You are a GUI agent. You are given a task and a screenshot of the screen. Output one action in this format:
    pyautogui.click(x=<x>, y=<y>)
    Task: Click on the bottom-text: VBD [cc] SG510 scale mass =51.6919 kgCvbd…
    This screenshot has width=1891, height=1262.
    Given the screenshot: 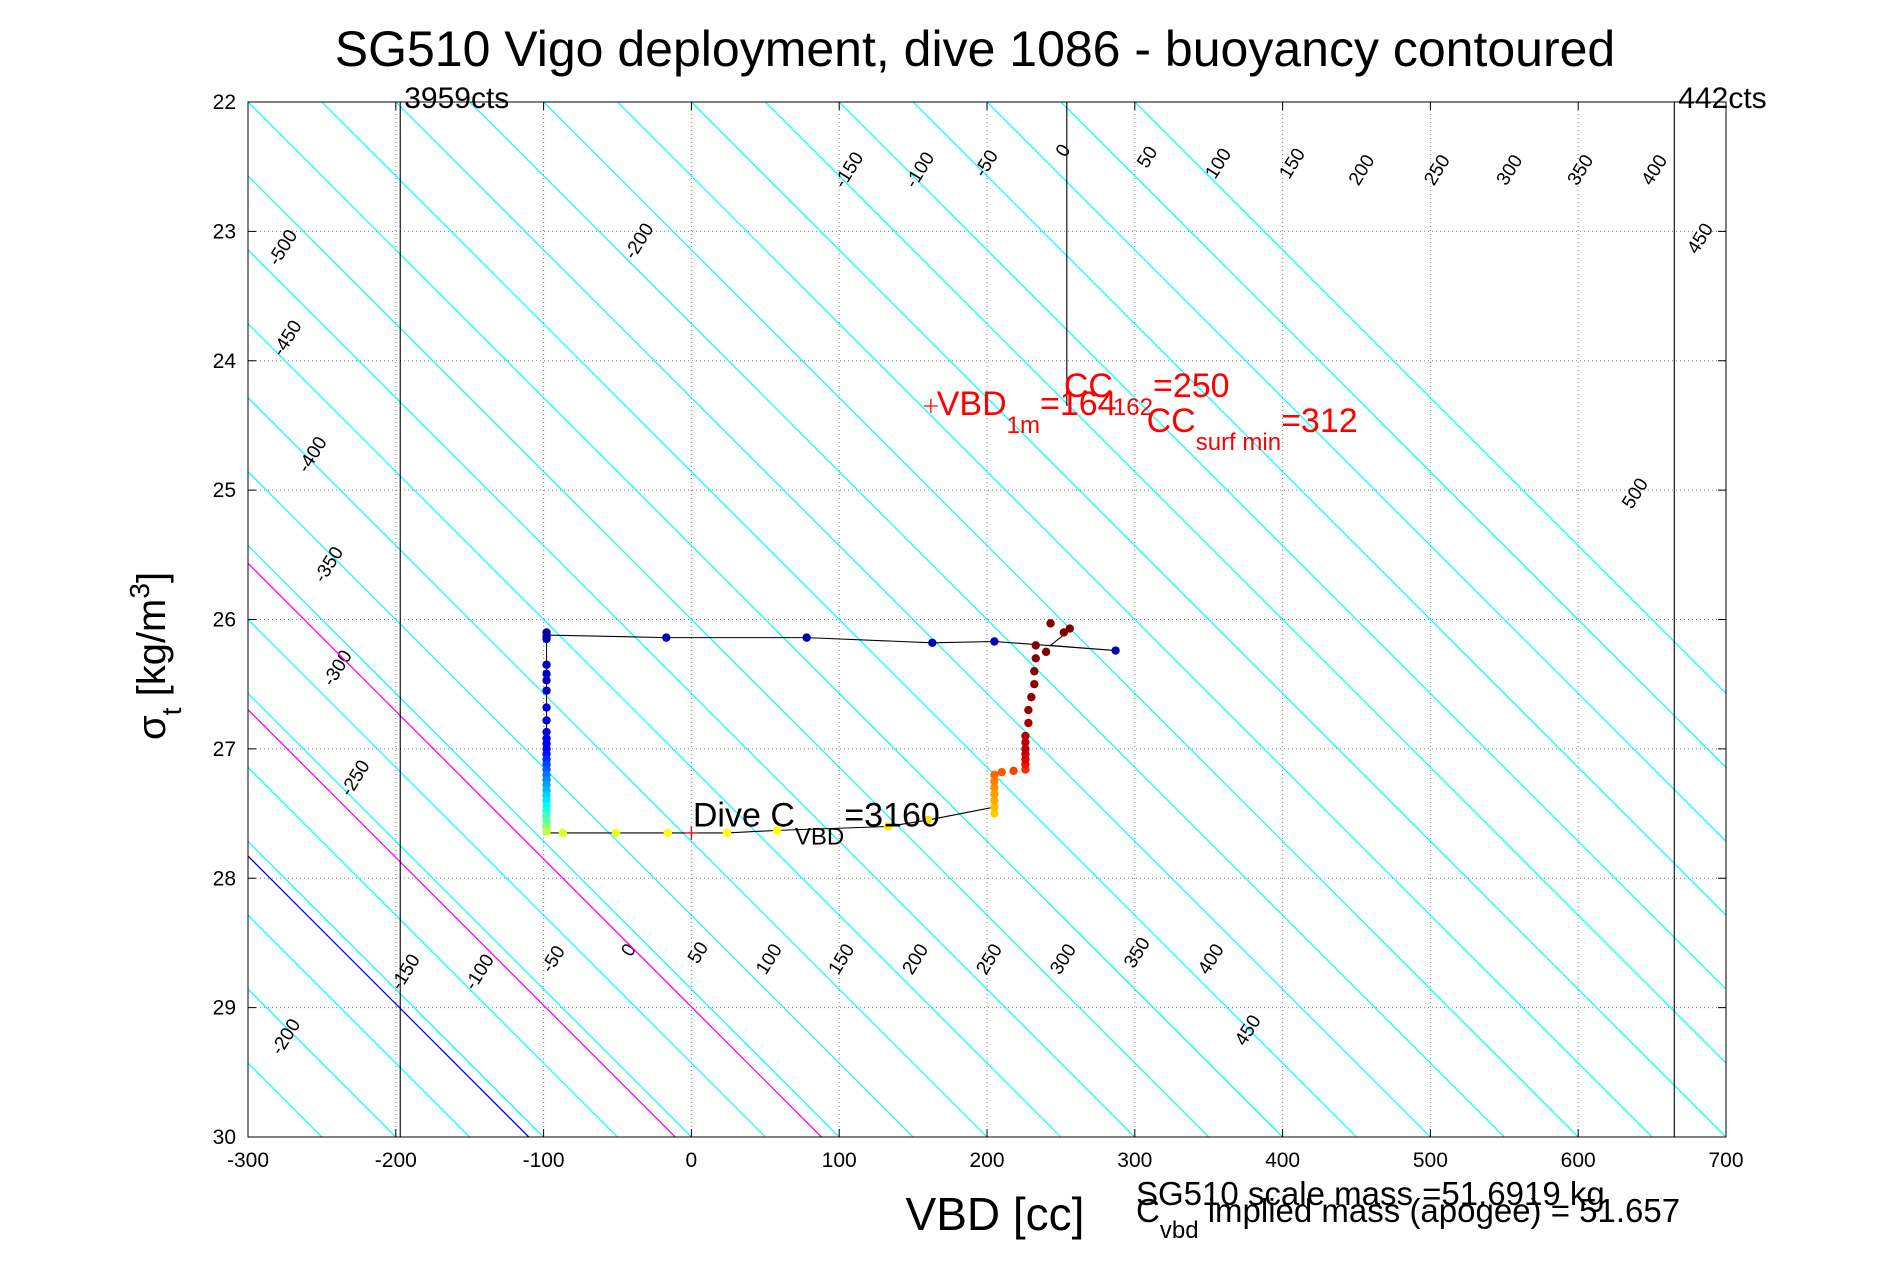 What is the action you would take?
    pyautogui.click(x=1293, y=1209)
    